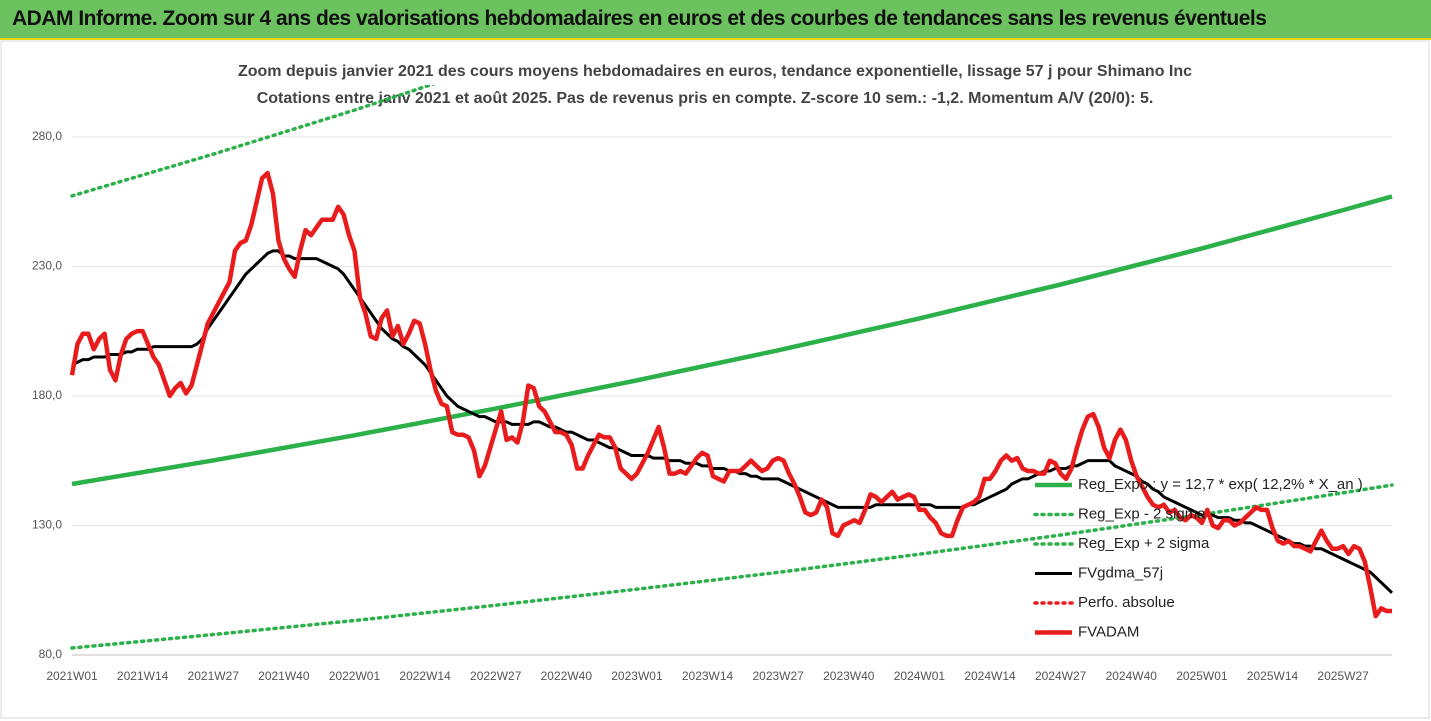  What do you see at coordinates (778, 676) in the screenshot?
I see `x-tick-label: 2023W27` at bounding box center [778, 676].